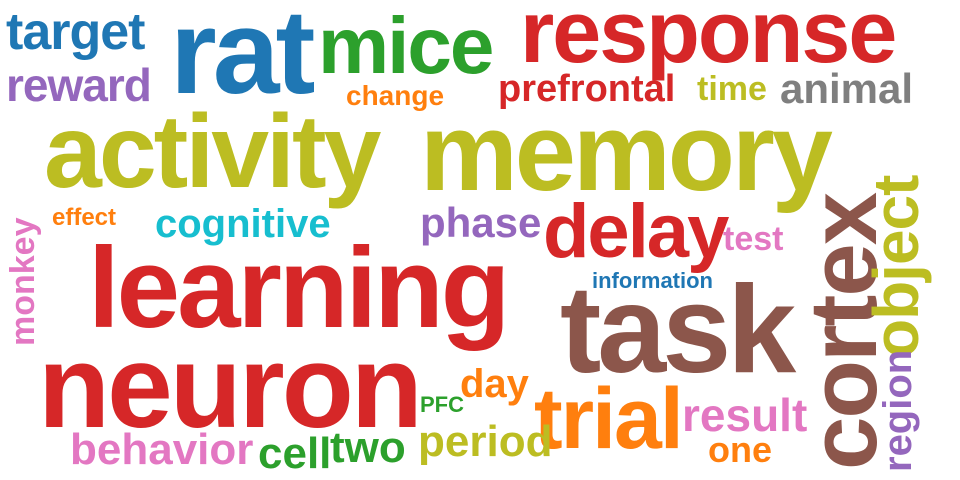 Image resolution: width=960 pixels, height=480 pixels. I want to click on word-time: time, so click(732, 89).